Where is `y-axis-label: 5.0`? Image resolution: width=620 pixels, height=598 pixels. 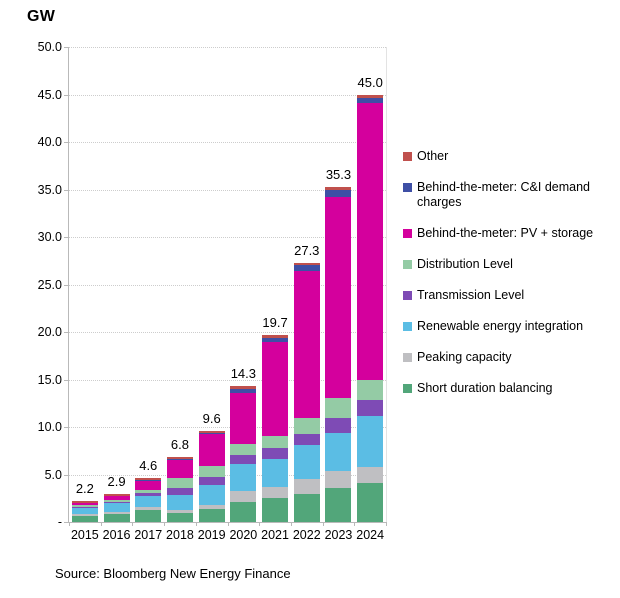 y-axis-label: 5.0 is located at coordinates (53, 474).